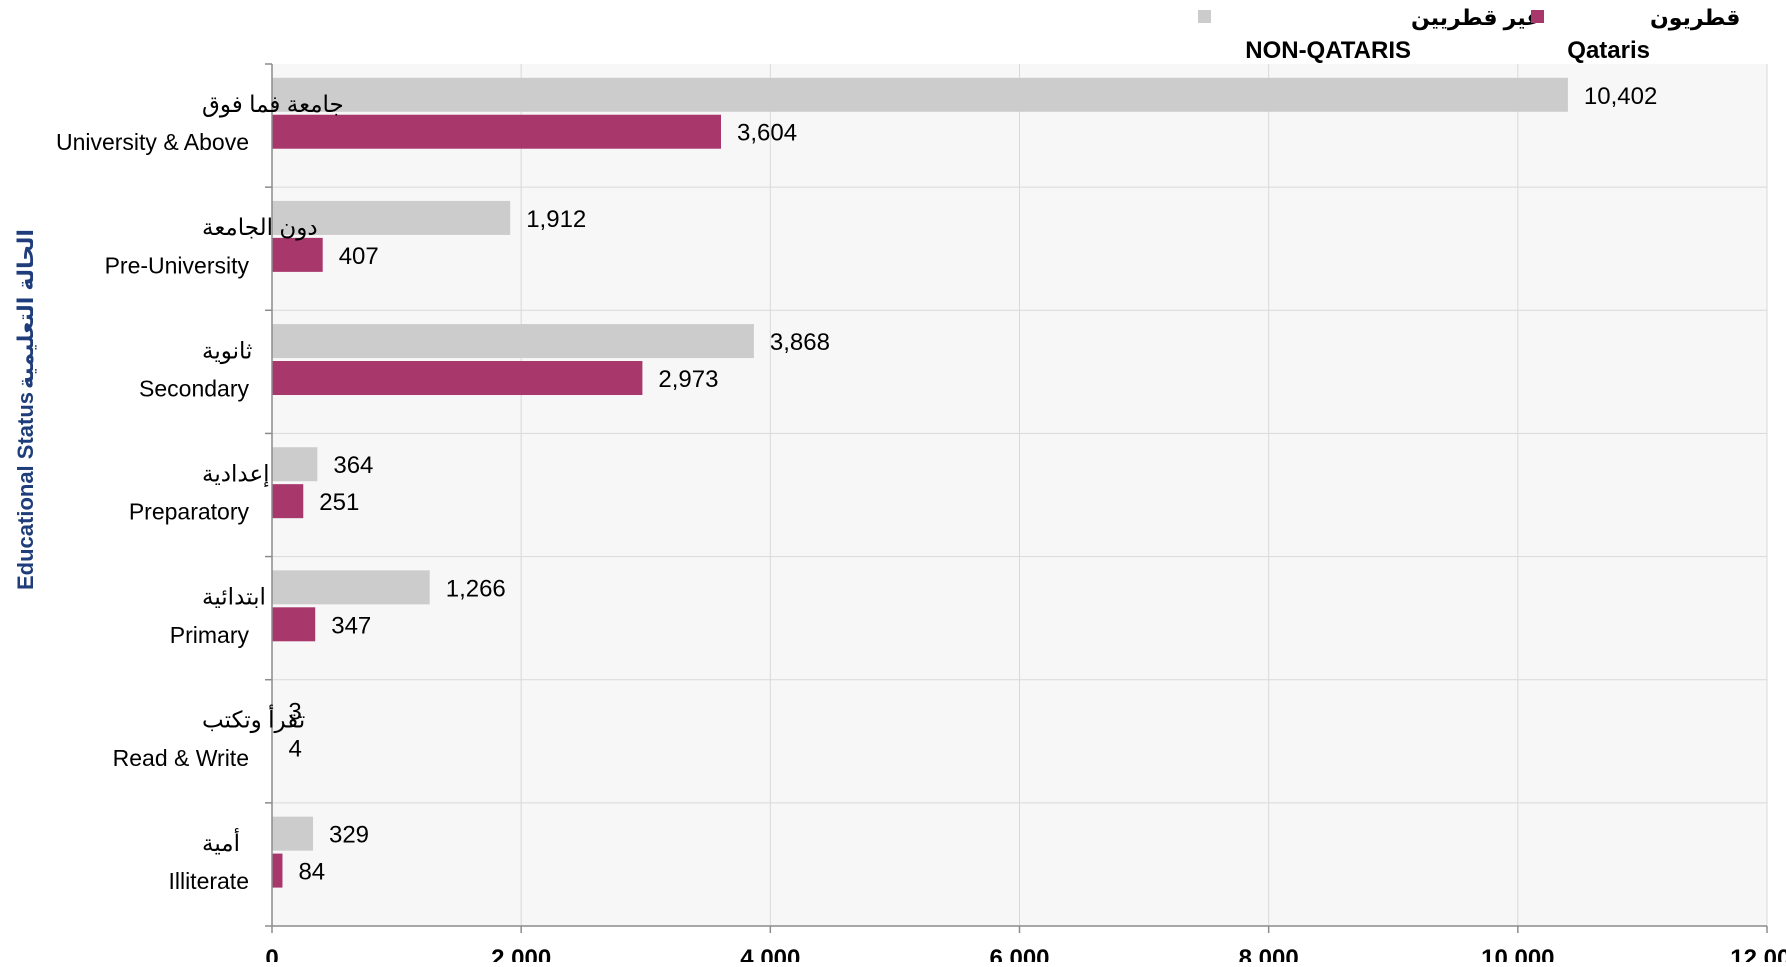 The width and height of the screenshot is (1786, 967). I want to click on x-tick-label: 2,000, so click(521, 953).